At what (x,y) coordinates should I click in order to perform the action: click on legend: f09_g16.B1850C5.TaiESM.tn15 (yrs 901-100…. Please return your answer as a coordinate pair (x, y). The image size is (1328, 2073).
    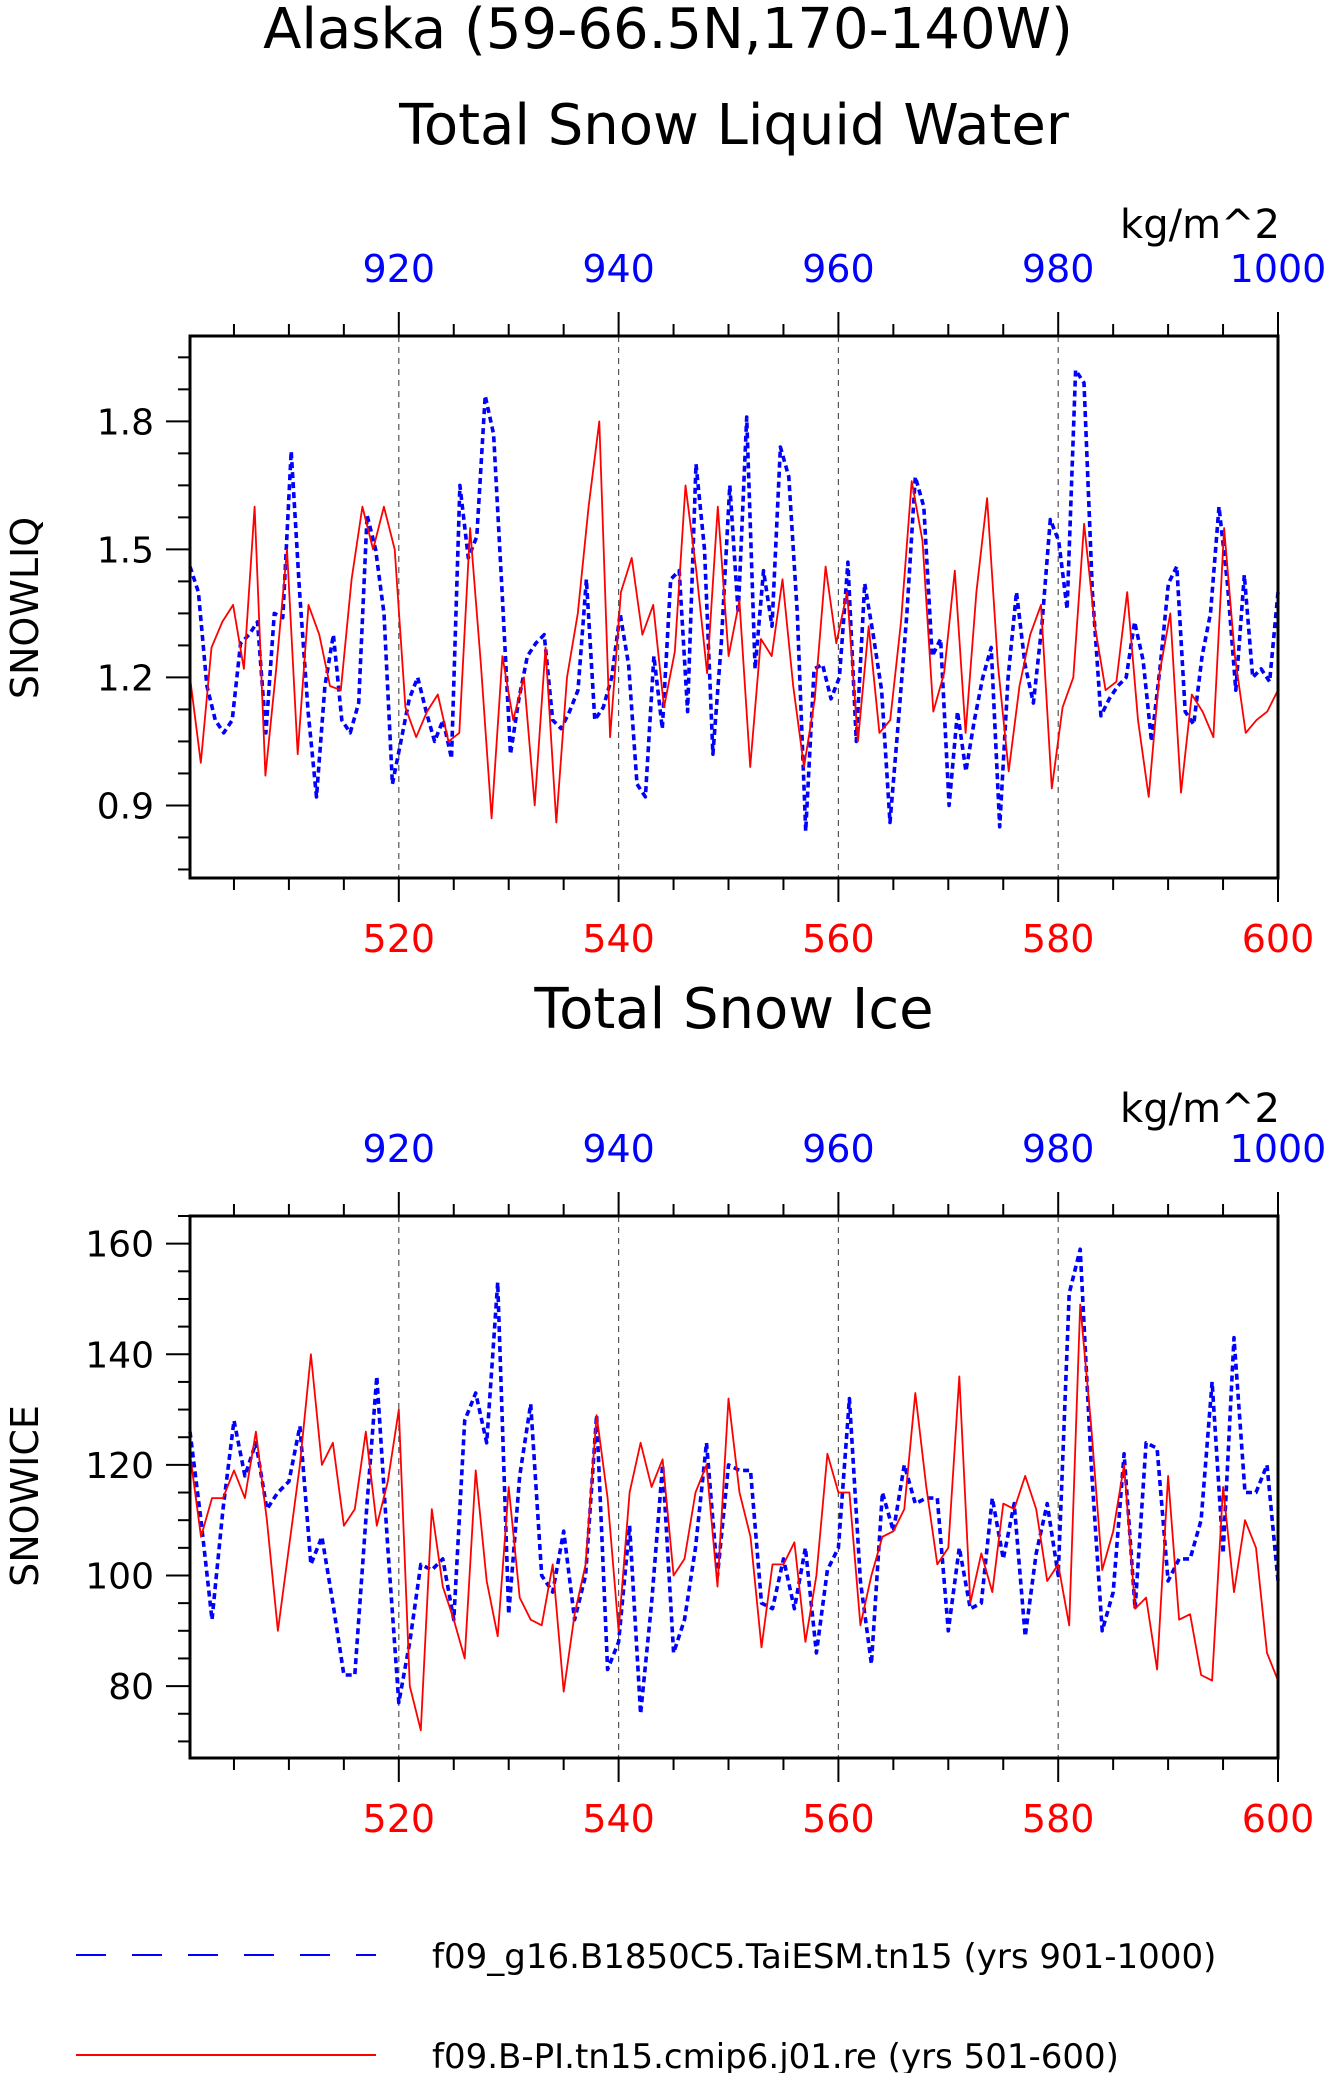
    Looking at the image, I should click on (646, 2005).